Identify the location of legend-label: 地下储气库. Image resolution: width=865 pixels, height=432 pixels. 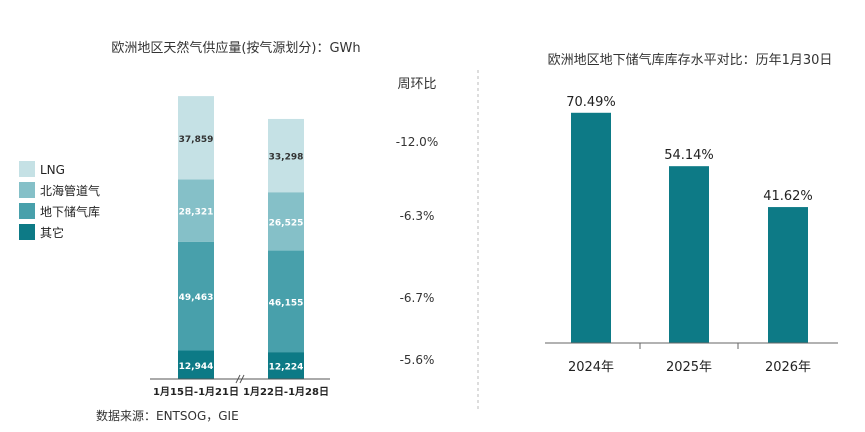
(70, 211).